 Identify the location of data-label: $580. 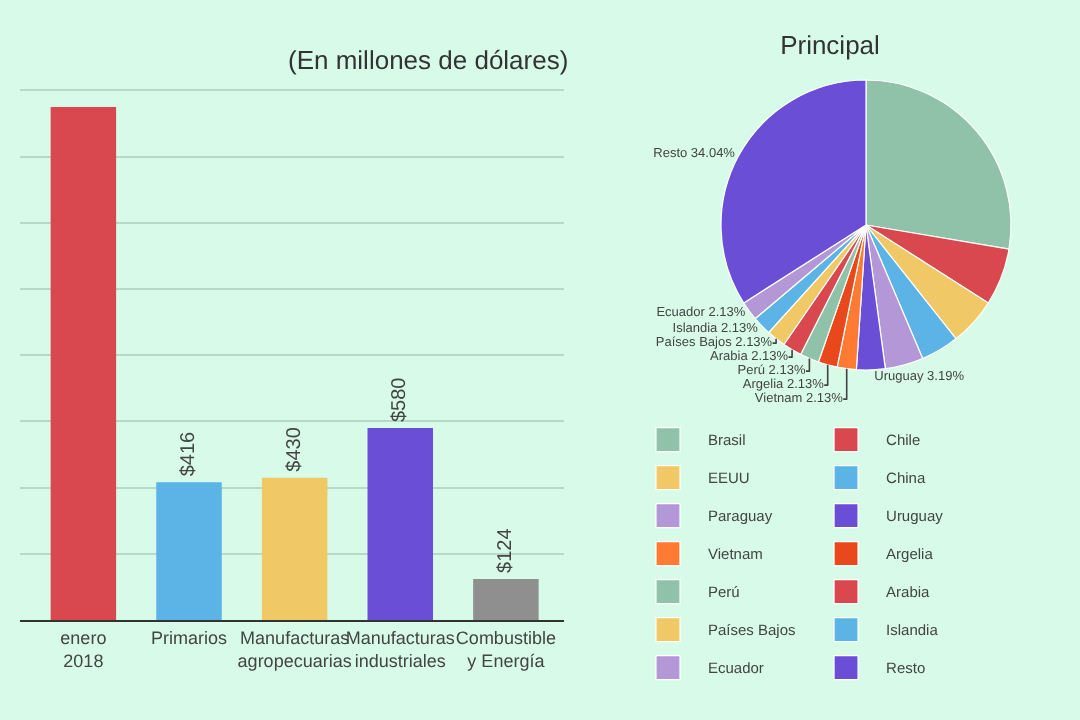
(400, 399).